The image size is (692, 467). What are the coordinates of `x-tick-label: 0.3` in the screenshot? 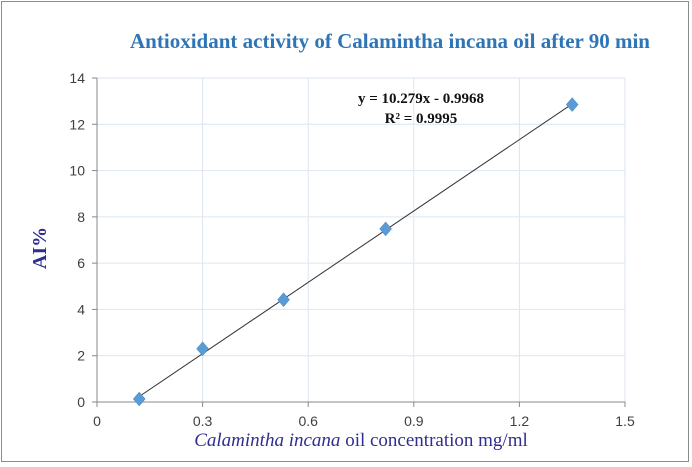 It's located at (203, 421).